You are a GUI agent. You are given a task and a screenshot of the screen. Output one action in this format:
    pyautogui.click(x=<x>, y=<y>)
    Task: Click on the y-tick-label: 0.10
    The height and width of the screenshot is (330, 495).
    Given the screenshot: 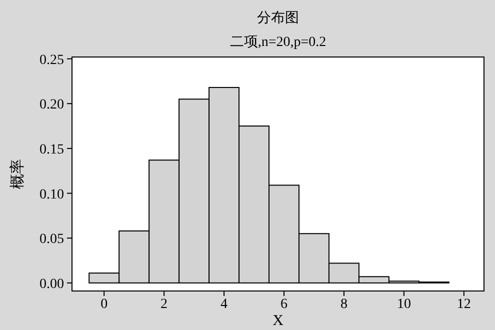 What is the action you would take?
    pyautogui.click(x=52, y=194)
    